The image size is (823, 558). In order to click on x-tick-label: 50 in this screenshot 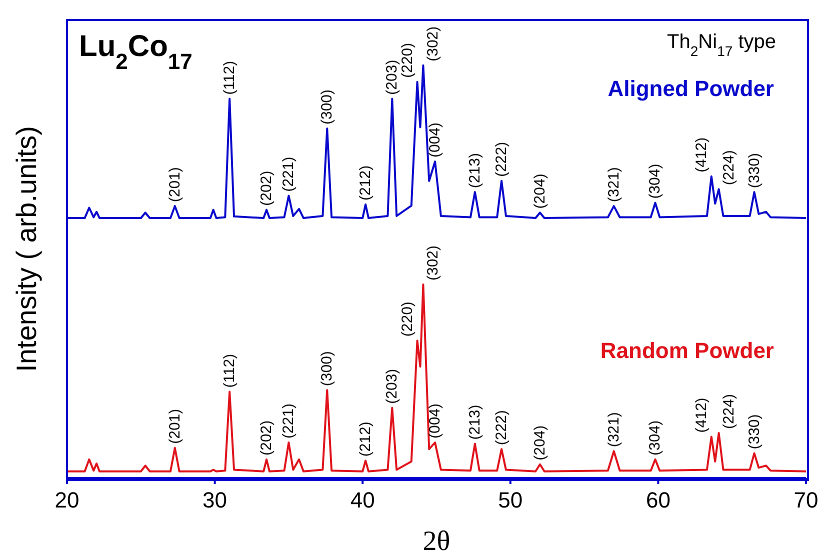, I will do `click(510, 500)`.